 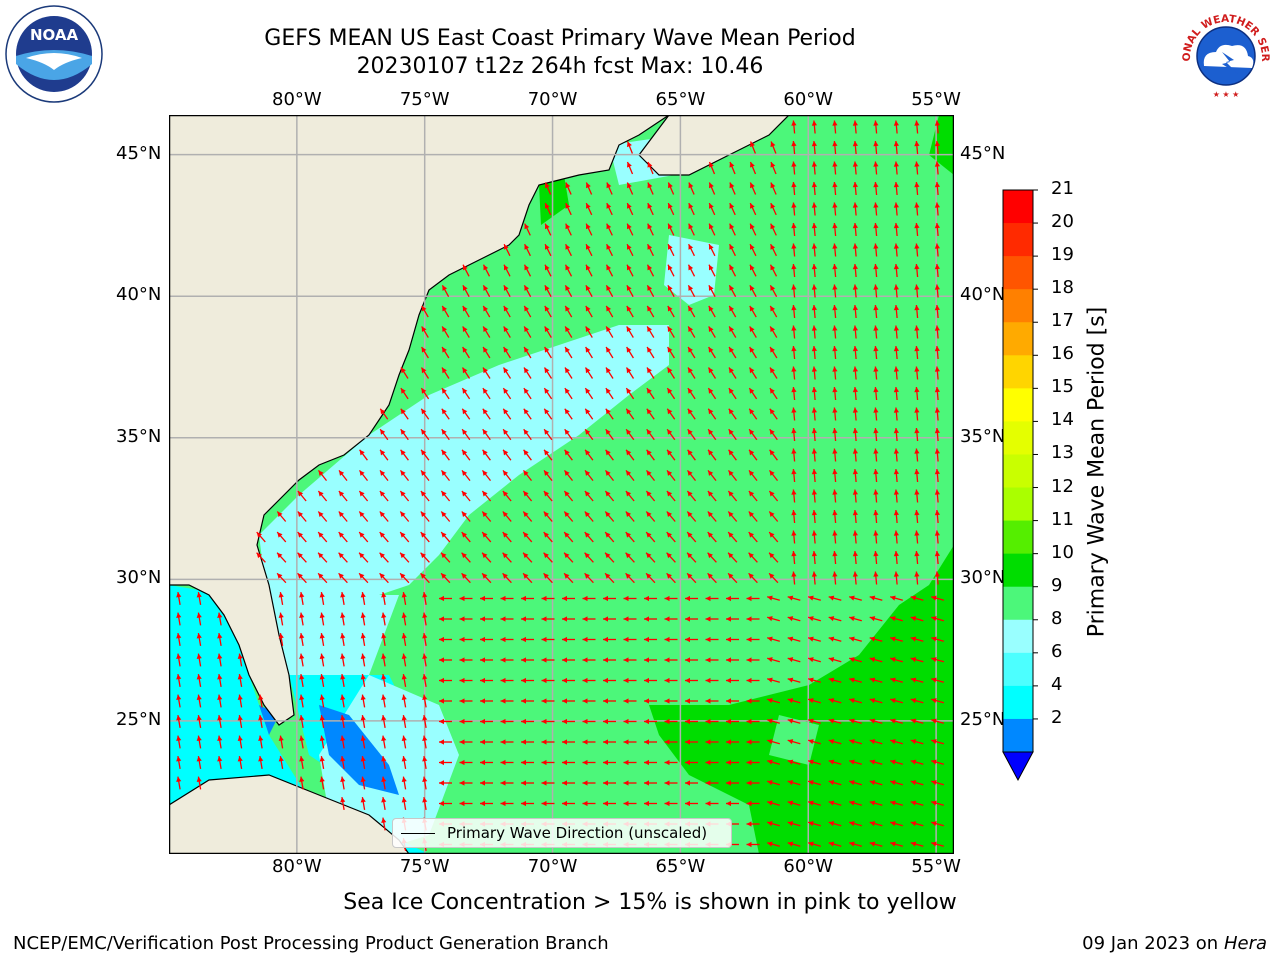 What do you see at coordinates (983, 578) in the screenshot?
I see `lat-label-right: 30°N` at bounding box center [983, 578].